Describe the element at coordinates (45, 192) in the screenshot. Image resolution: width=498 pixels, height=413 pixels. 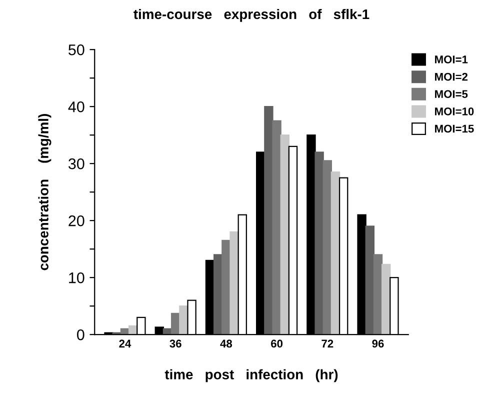
I see `y-axis-title: concentration (mg/ml)` at that location.